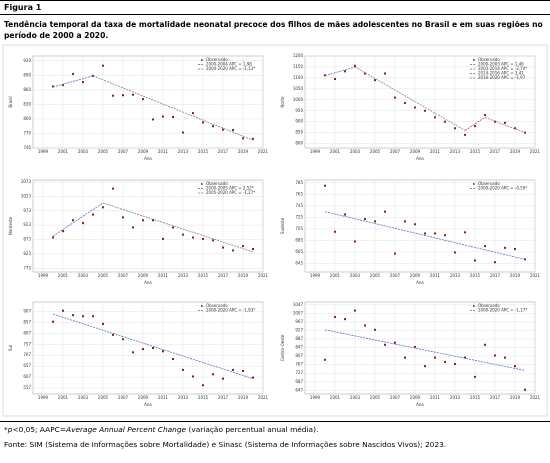 Image resolution: width=550 pixels, height=463 pixels. Describe the element at coordinates (282, 102) in the screenshot. I see `y-axis-label: Norte` at that location.